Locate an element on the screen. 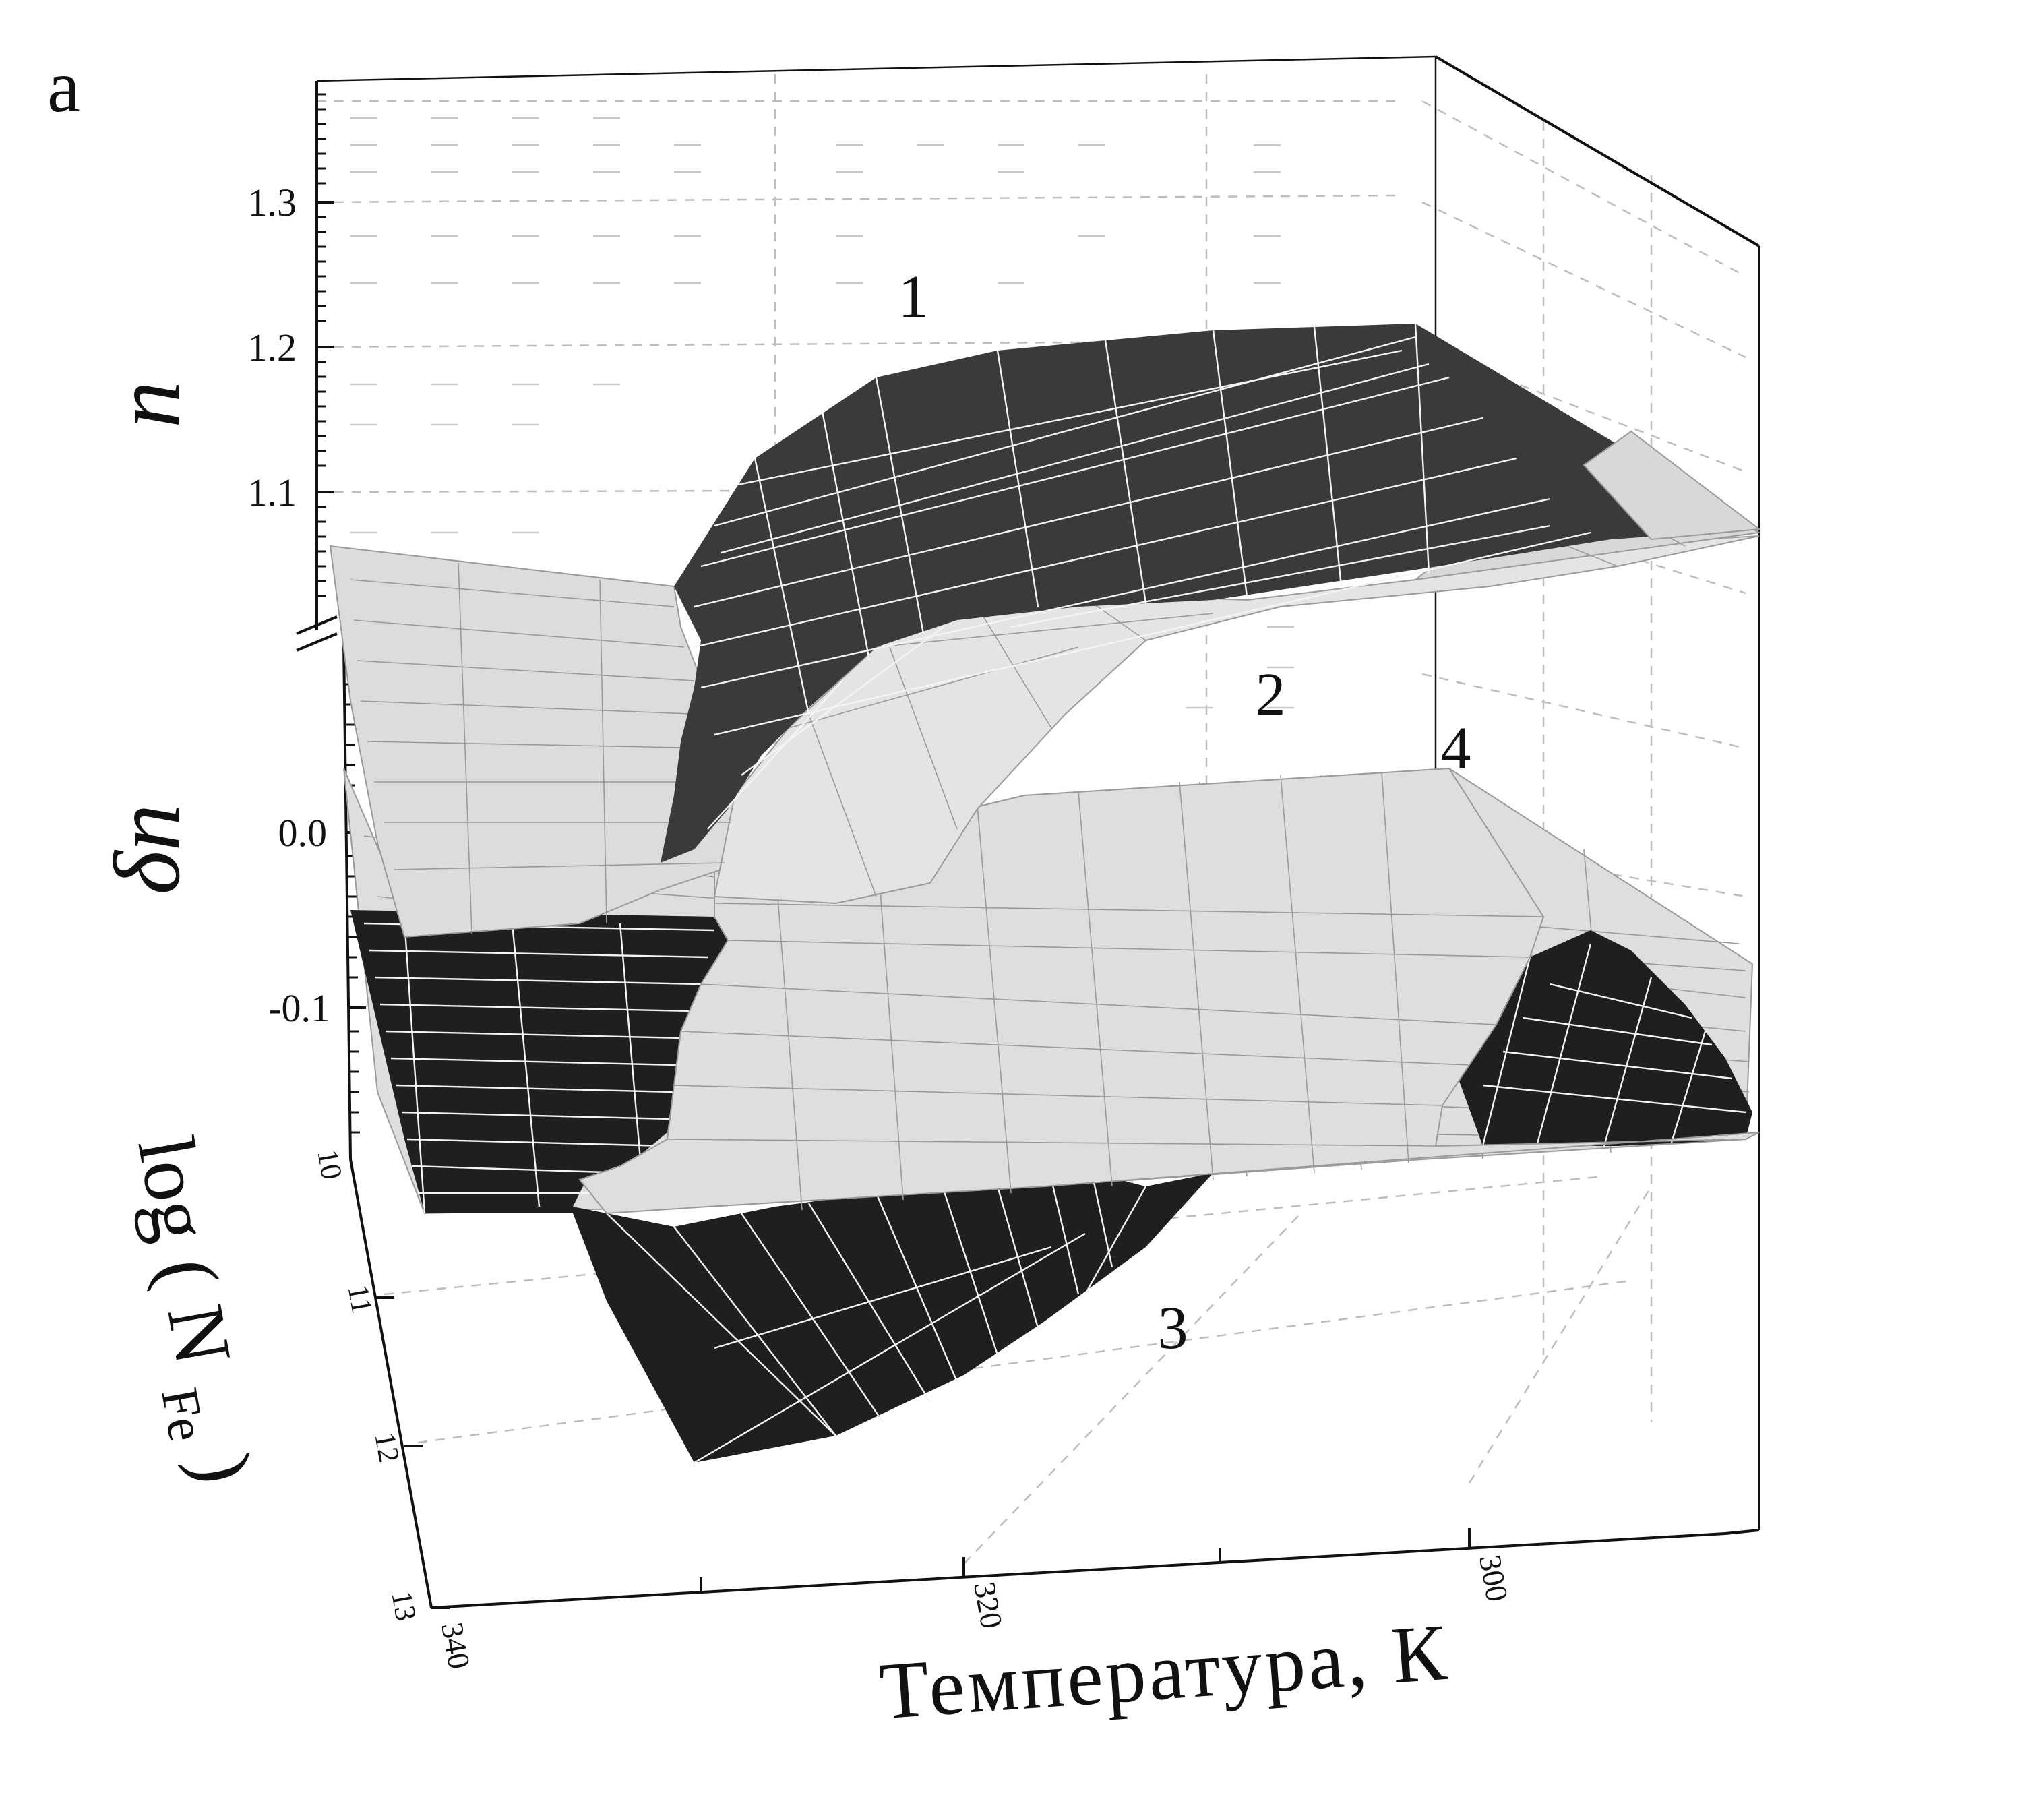 This screenshot has width=2022, height=1820. z-upper-tick-3: 1.3 is located at coordinates (272, 202).